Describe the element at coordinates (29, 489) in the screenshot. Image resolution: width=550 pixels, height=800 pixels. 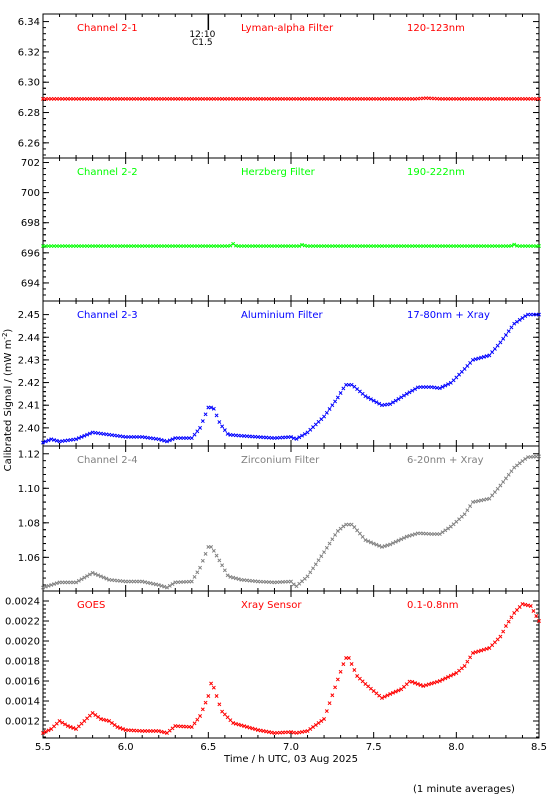
I see `y-tick-label: 1.10` at that location.